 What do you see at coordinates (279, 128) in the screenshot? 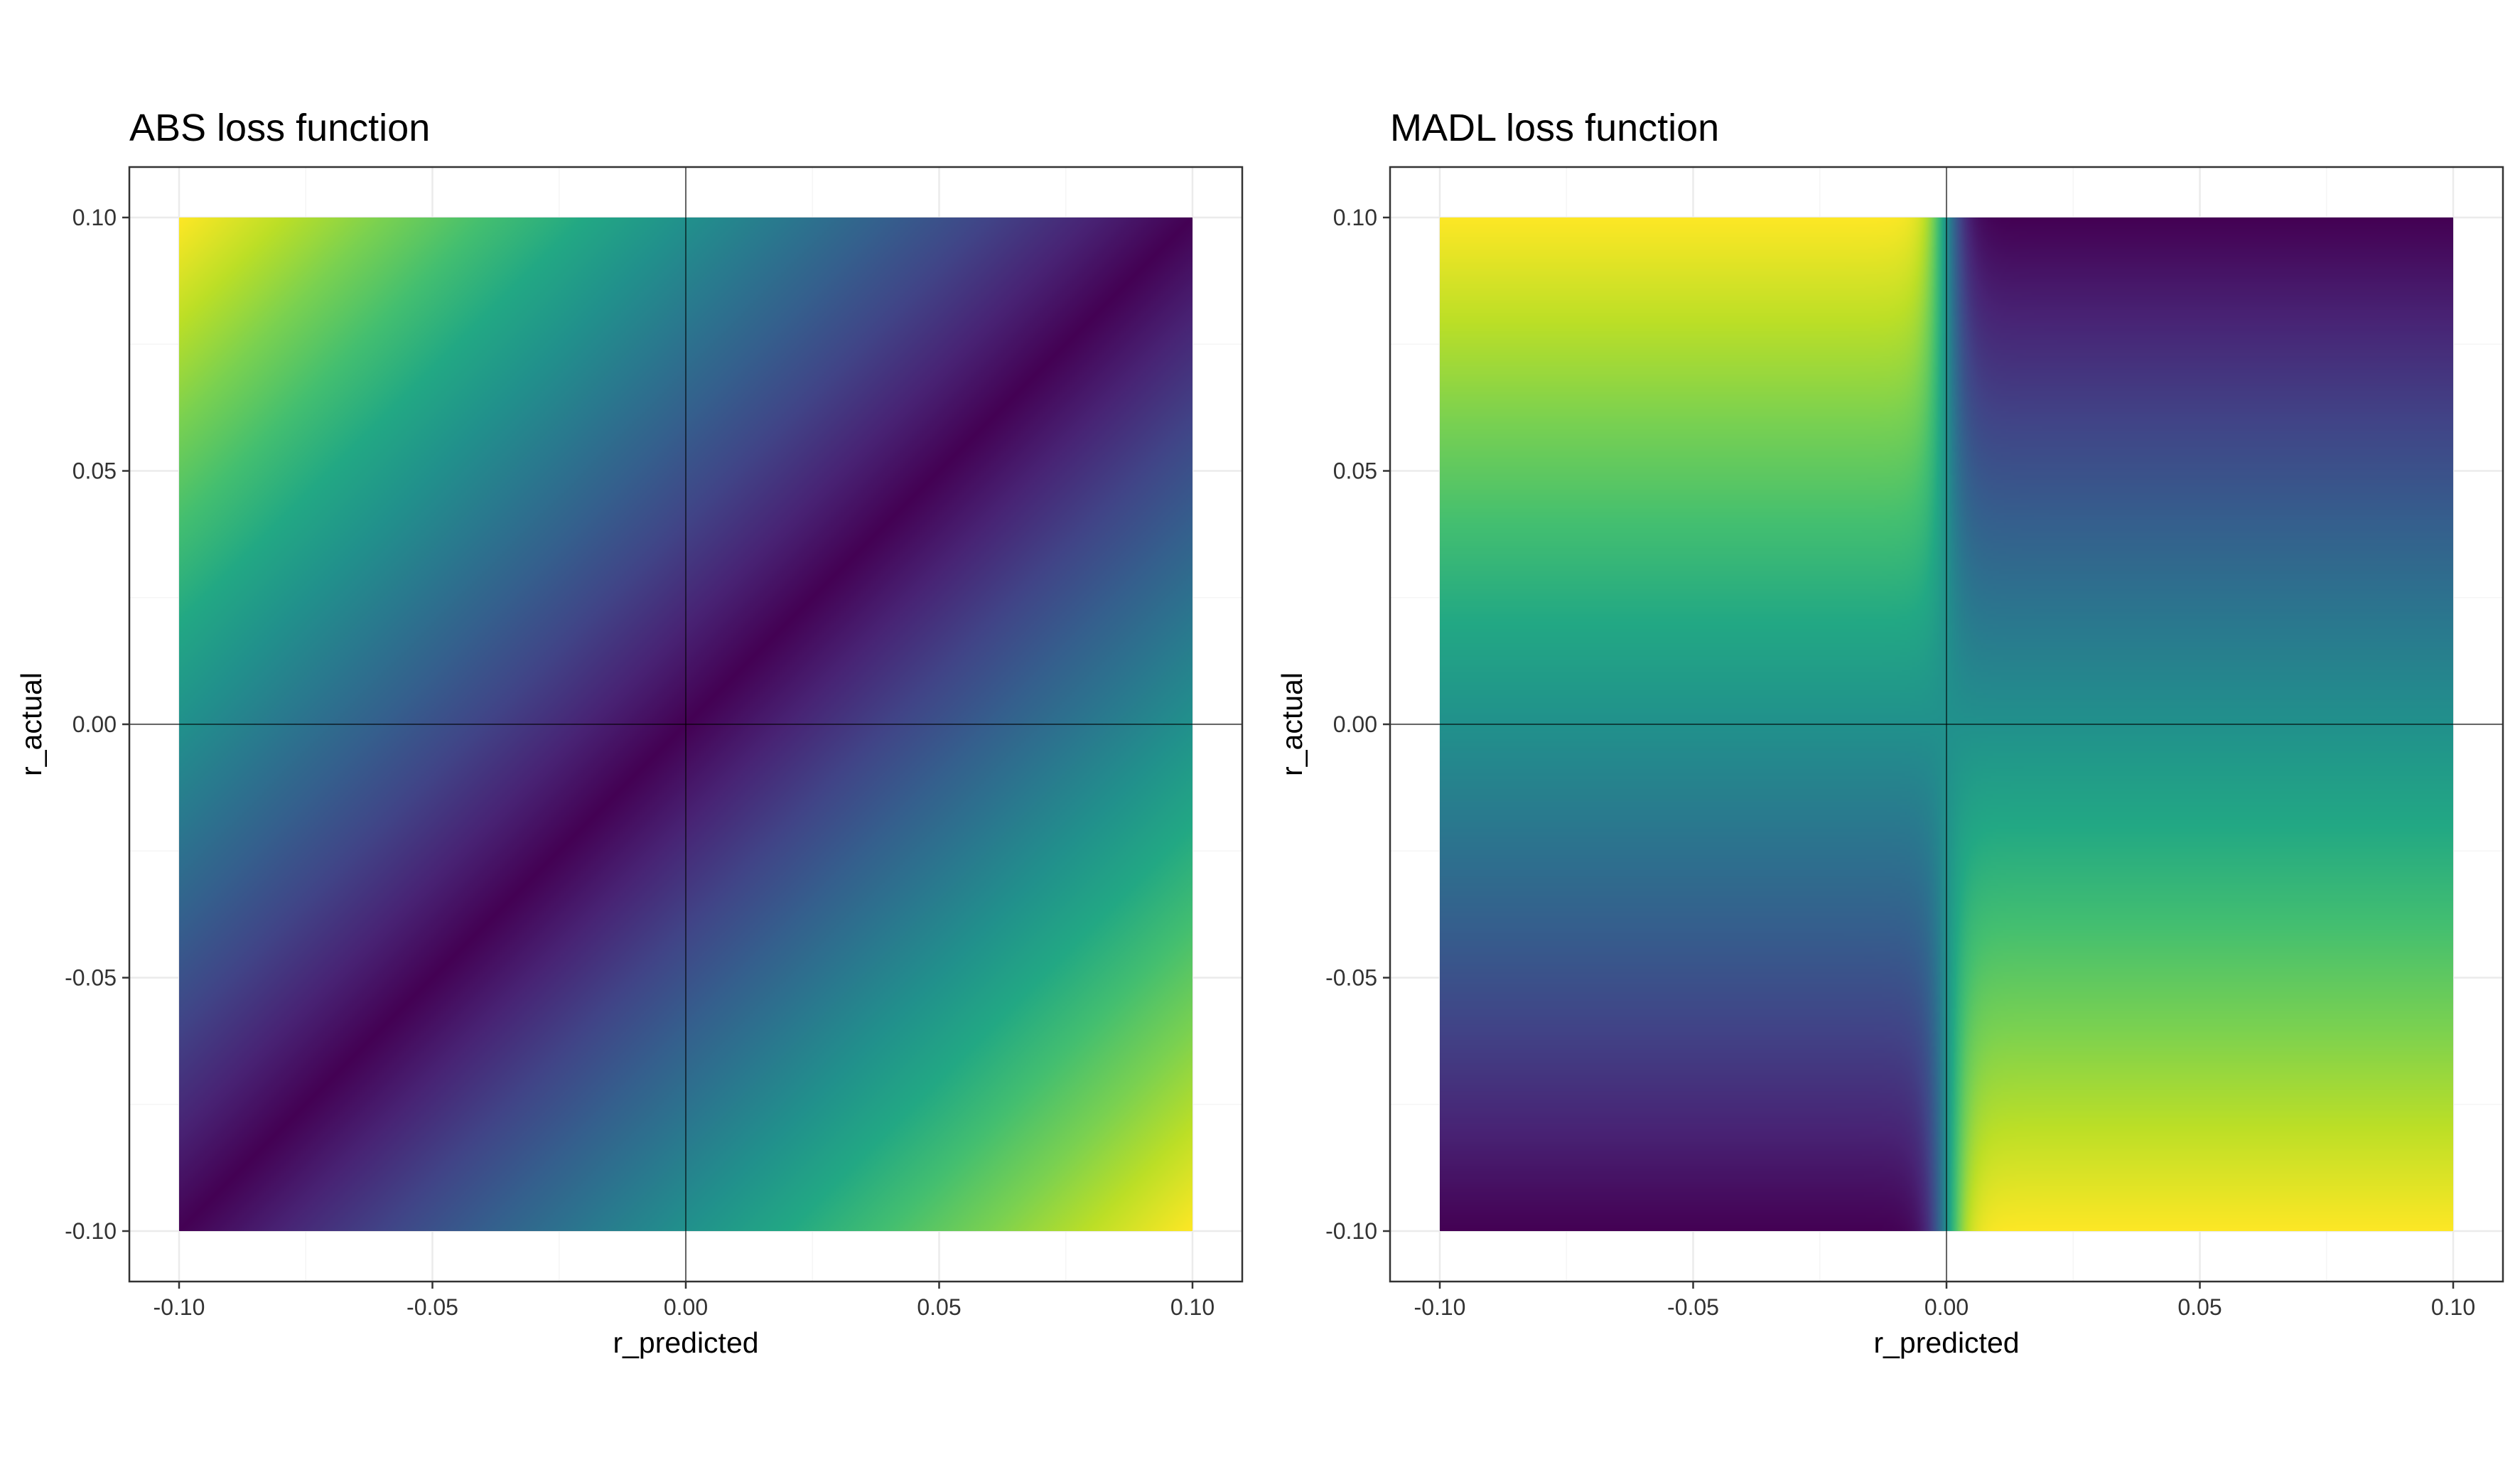
I see `chart-title: ABS loss function` at bounding box center [279, 128].